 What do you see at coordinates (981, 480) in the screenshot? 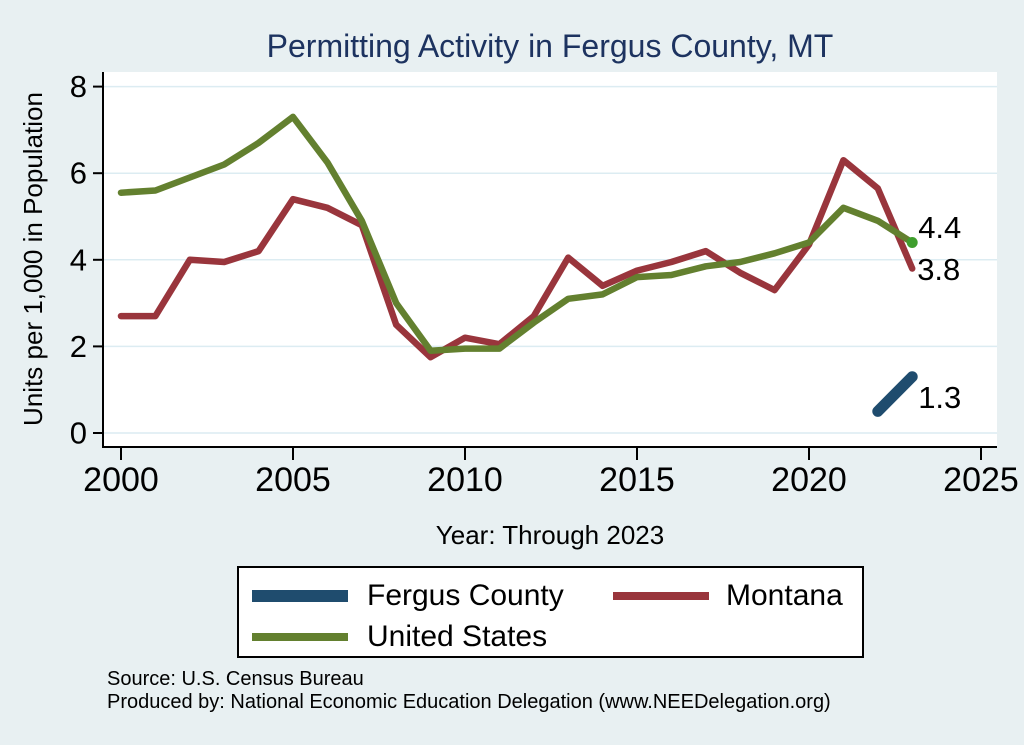
I see `x-tick-label-2025: 2025` at bounding box center [981, 480].